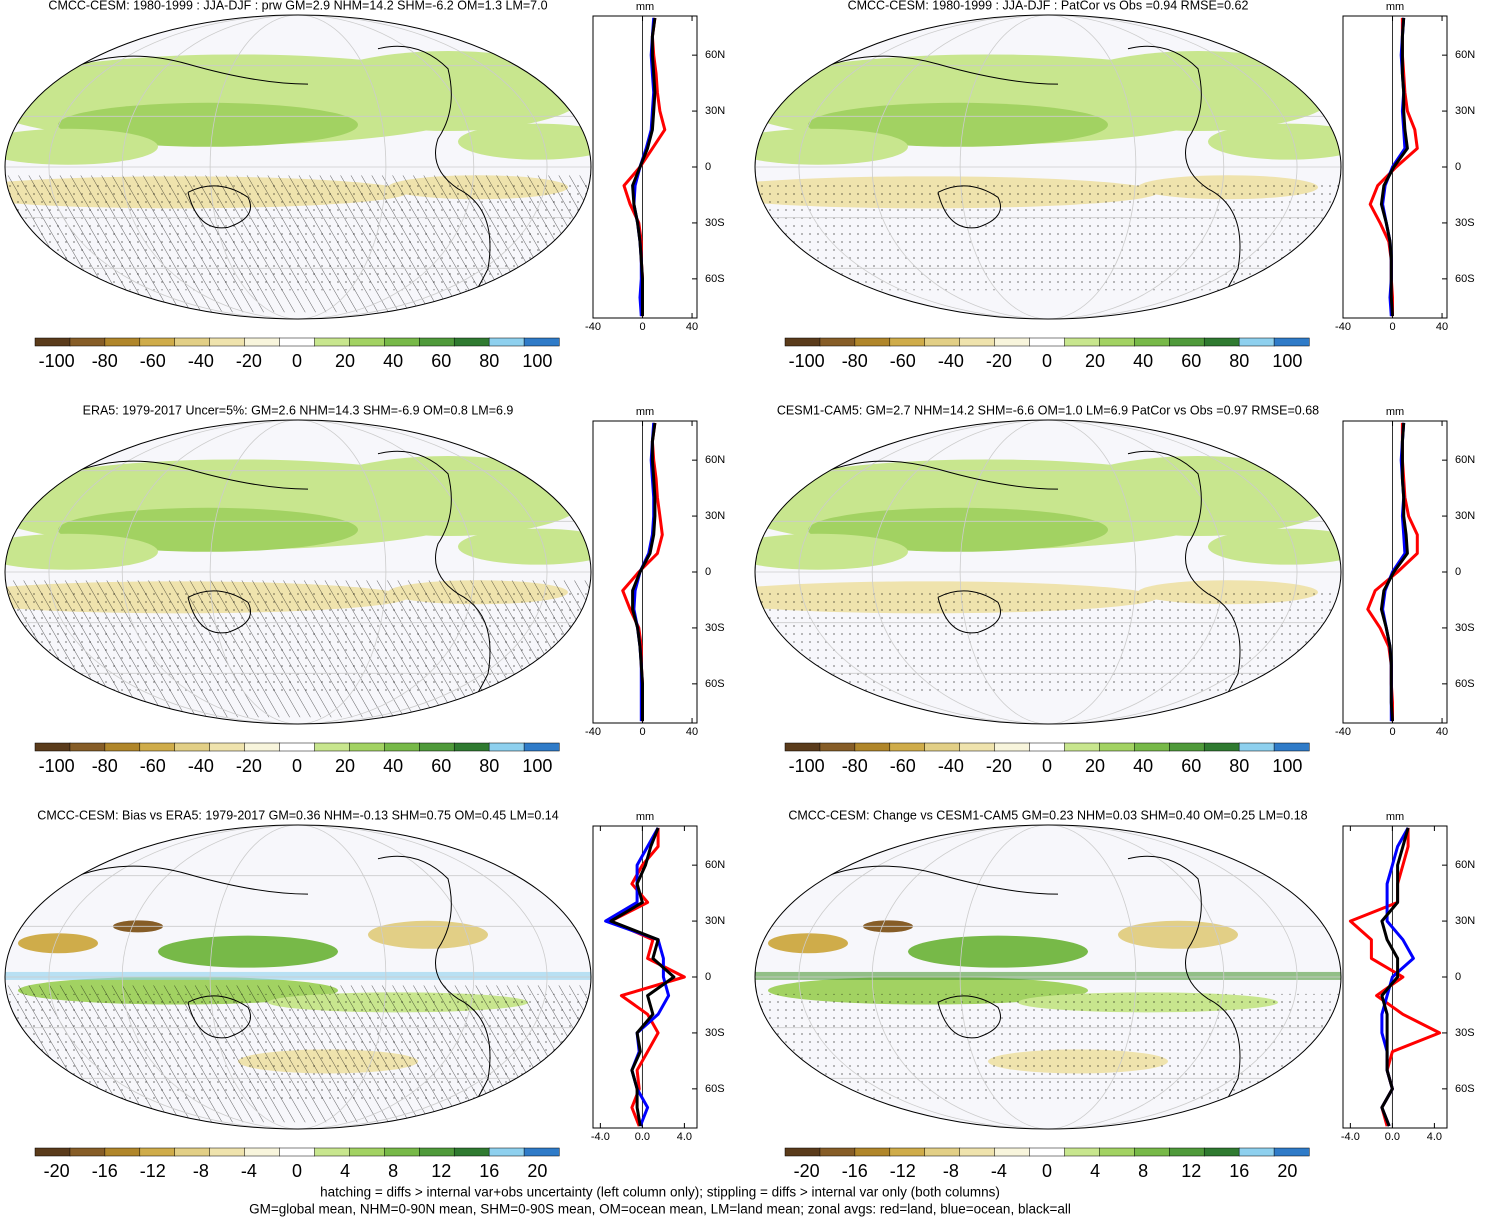 The width and height of the screenshot is (1485, 1217). What do you see at coordinates (489, 766) in the screenshot?
I see `colorbar-label: 80` at bounding box center [489, 766].